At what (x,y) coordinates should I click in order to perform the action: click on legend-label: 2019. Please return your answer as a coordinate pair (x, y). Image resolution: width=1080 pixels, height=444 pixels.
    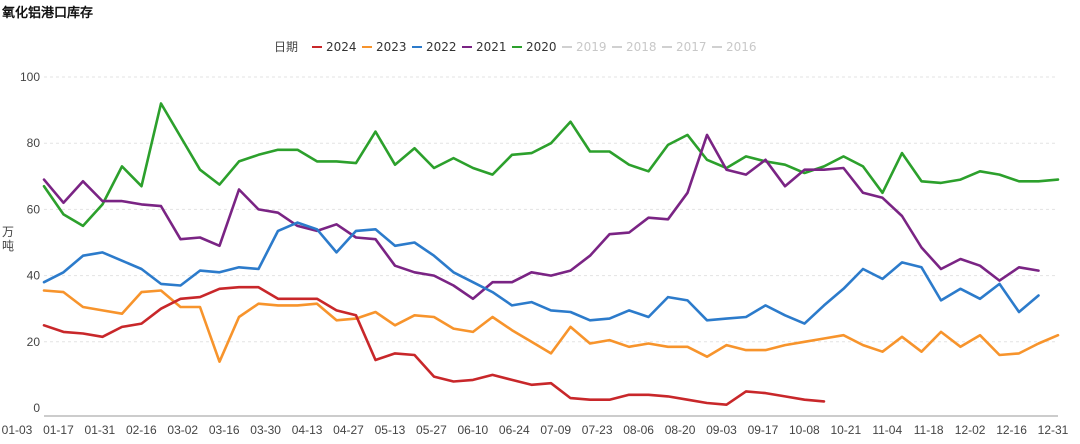
    Looking at the image, I should click on (591, 47).